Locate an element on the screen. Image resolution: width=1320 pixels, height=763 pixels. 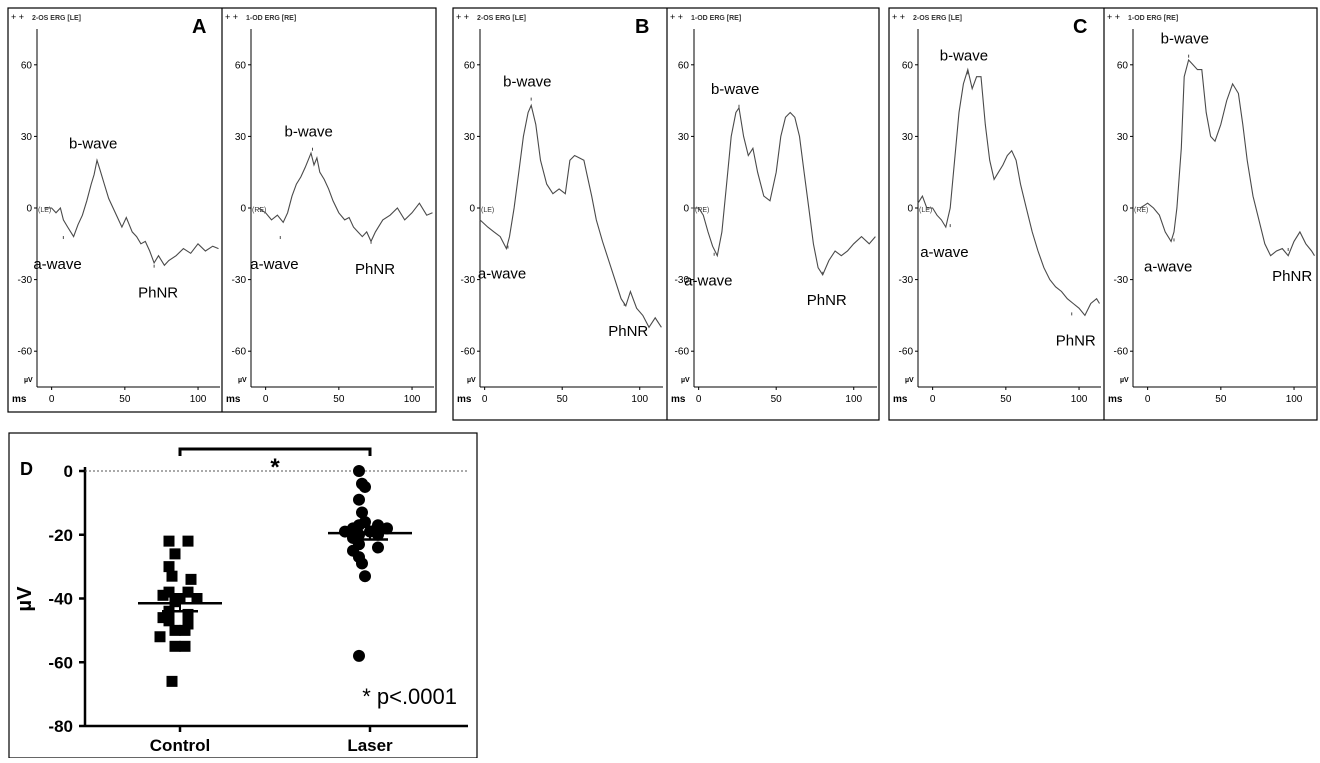
panel-letter: B is located at coordinates (642, 27).